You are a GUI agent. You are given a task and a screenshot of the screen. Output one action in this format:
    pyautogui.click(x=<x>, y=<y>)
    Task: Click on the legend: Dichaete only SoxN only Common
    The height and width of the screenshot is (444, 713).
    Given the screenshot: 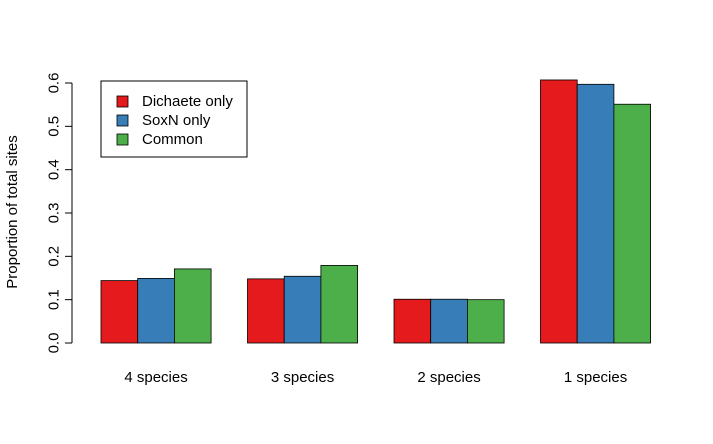 What is the action you would take?
    pyautogui.click(x=174, y=119)
    